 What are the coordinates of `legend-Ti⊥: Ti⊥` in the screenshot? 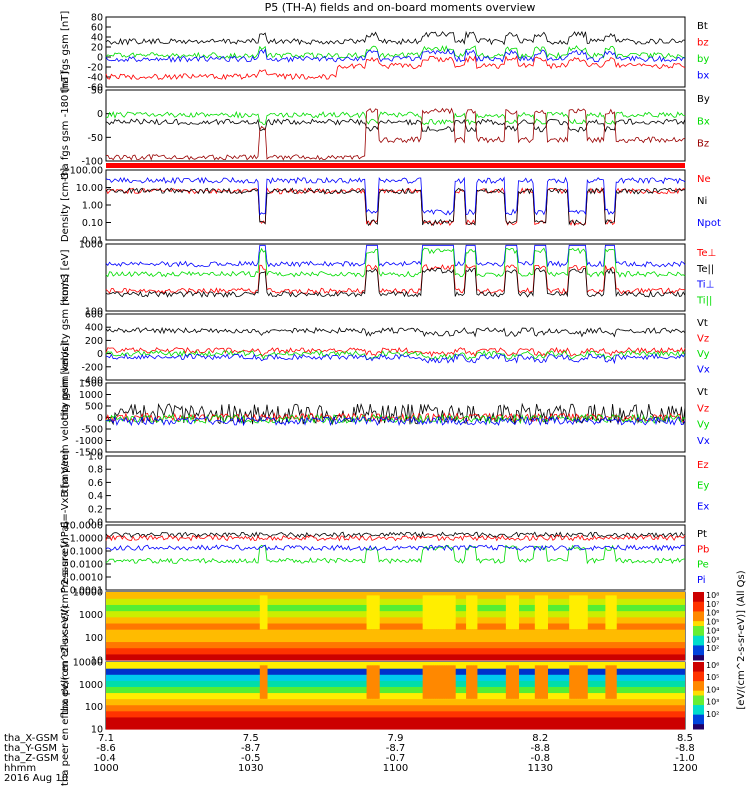 It's located at (705, 285).